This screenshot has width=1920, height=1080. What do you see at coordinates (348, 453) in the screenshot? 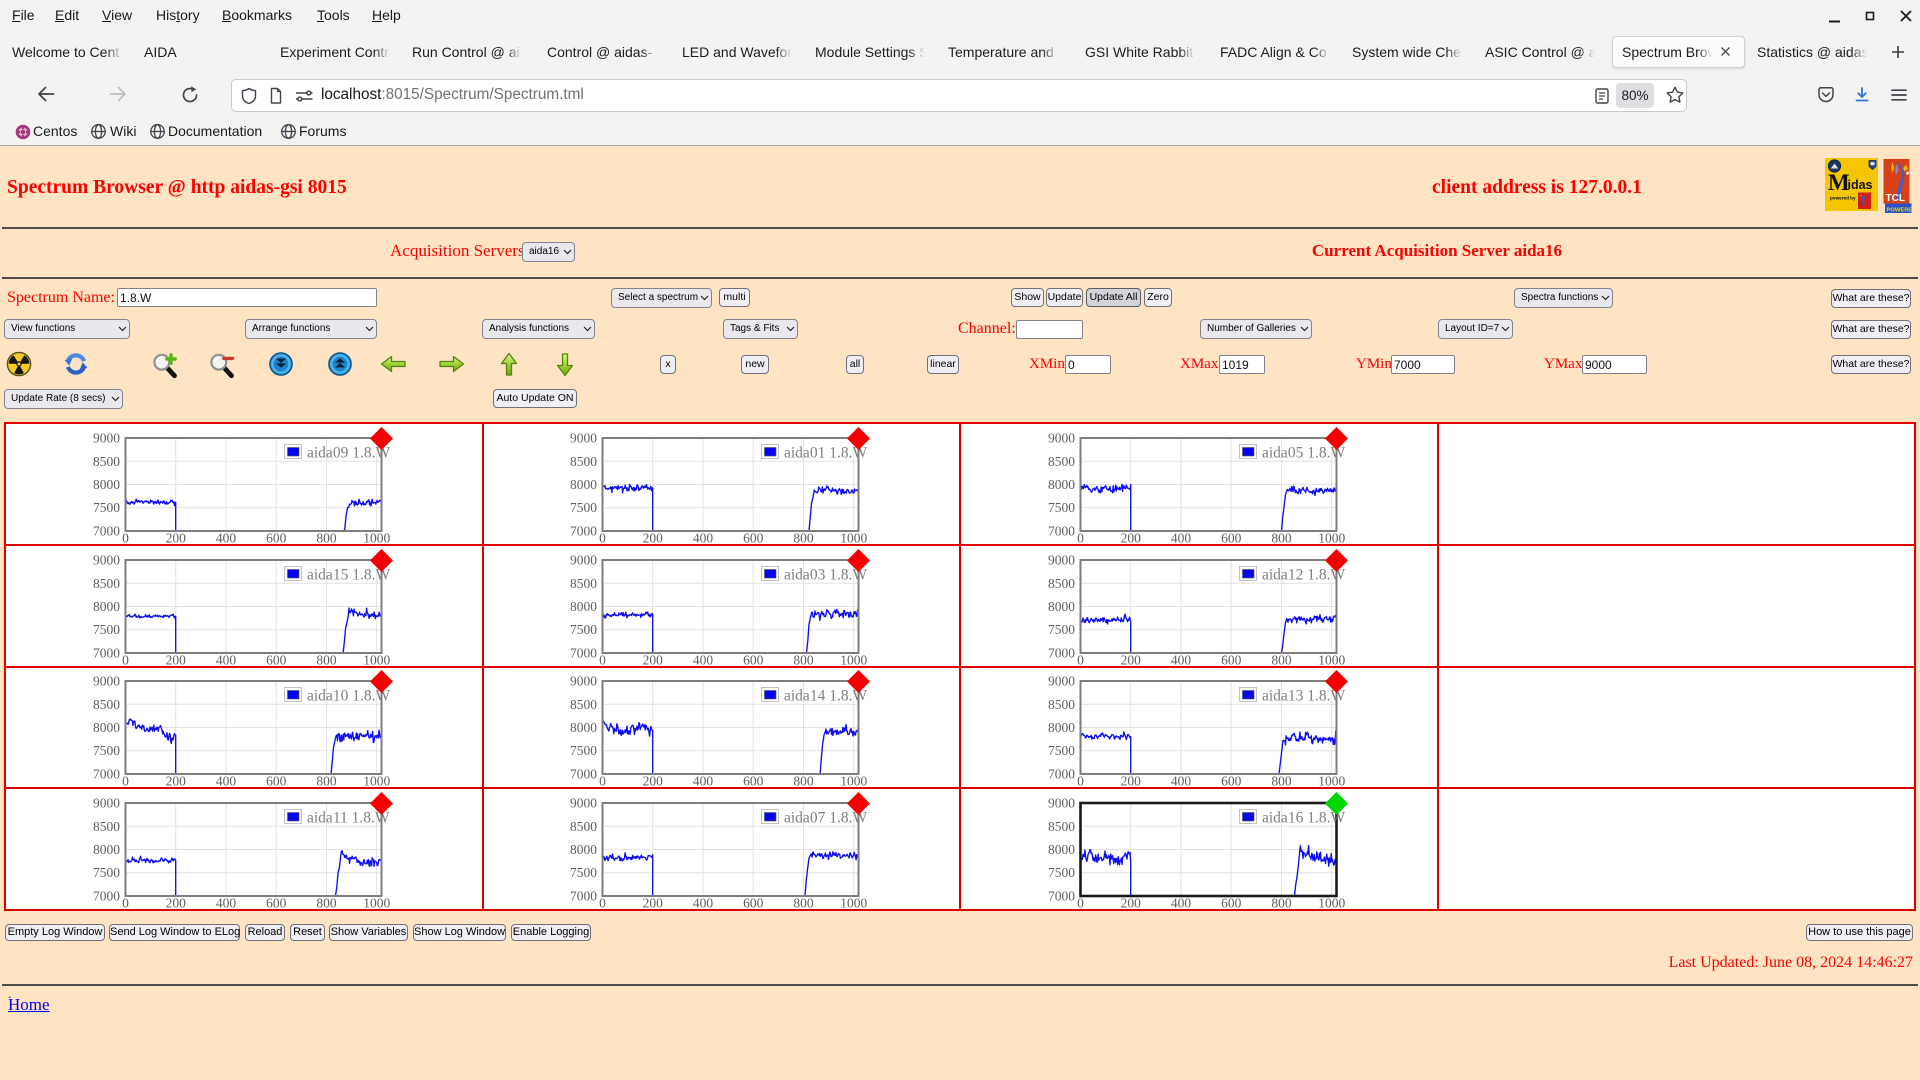
I see `svg-text: aida09 1.8.W` at bounding box center [348, 453].